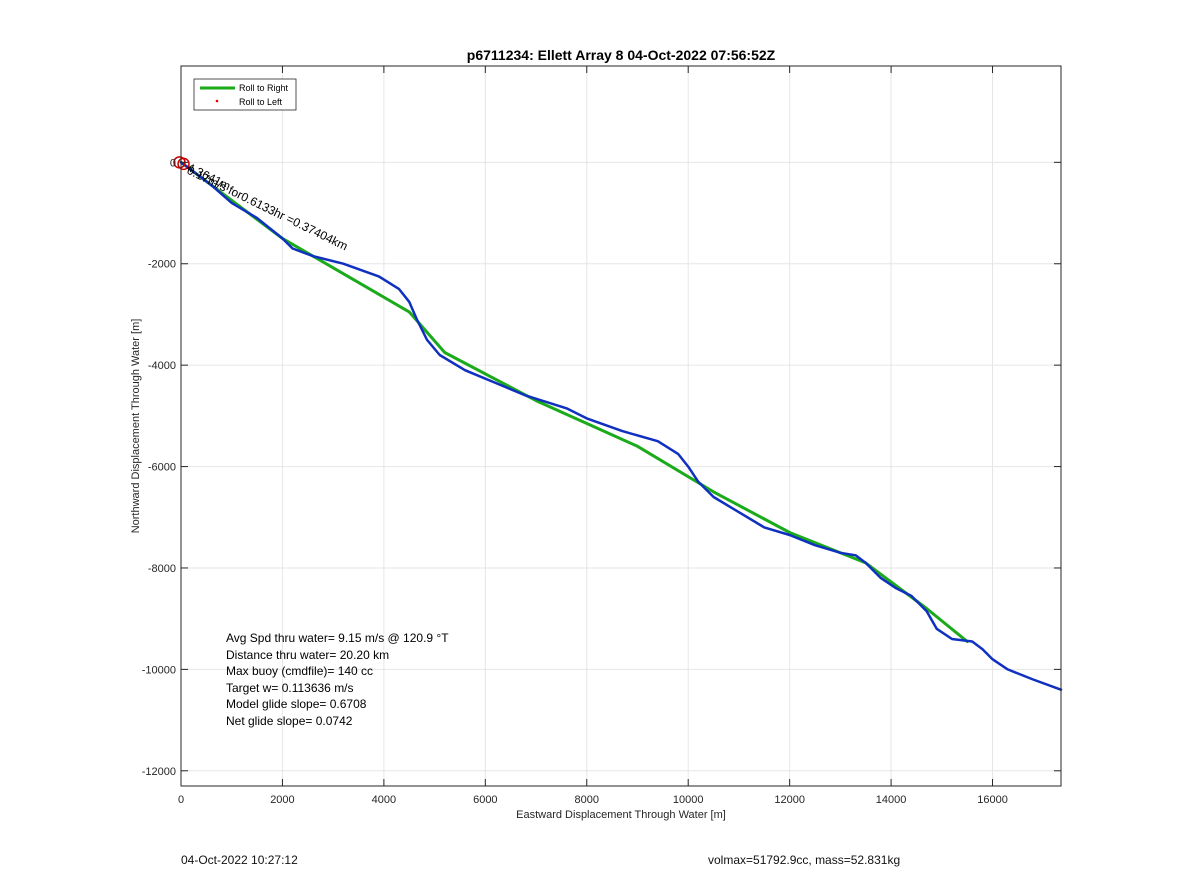 This screenshot has width=1200, height=885. What do you see at coordinates (688, 800) in the screenshot?
I see `x-tick-label: 10000` at bounding box center [688, 800].